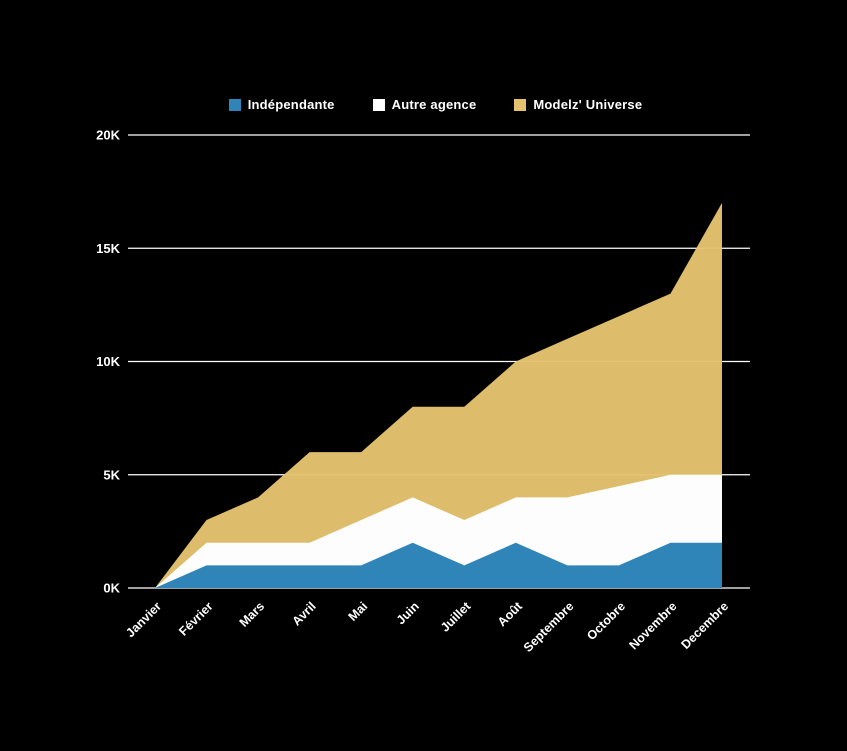  I want to click on x-tick-label-8: Septembre, so click(549, 627).